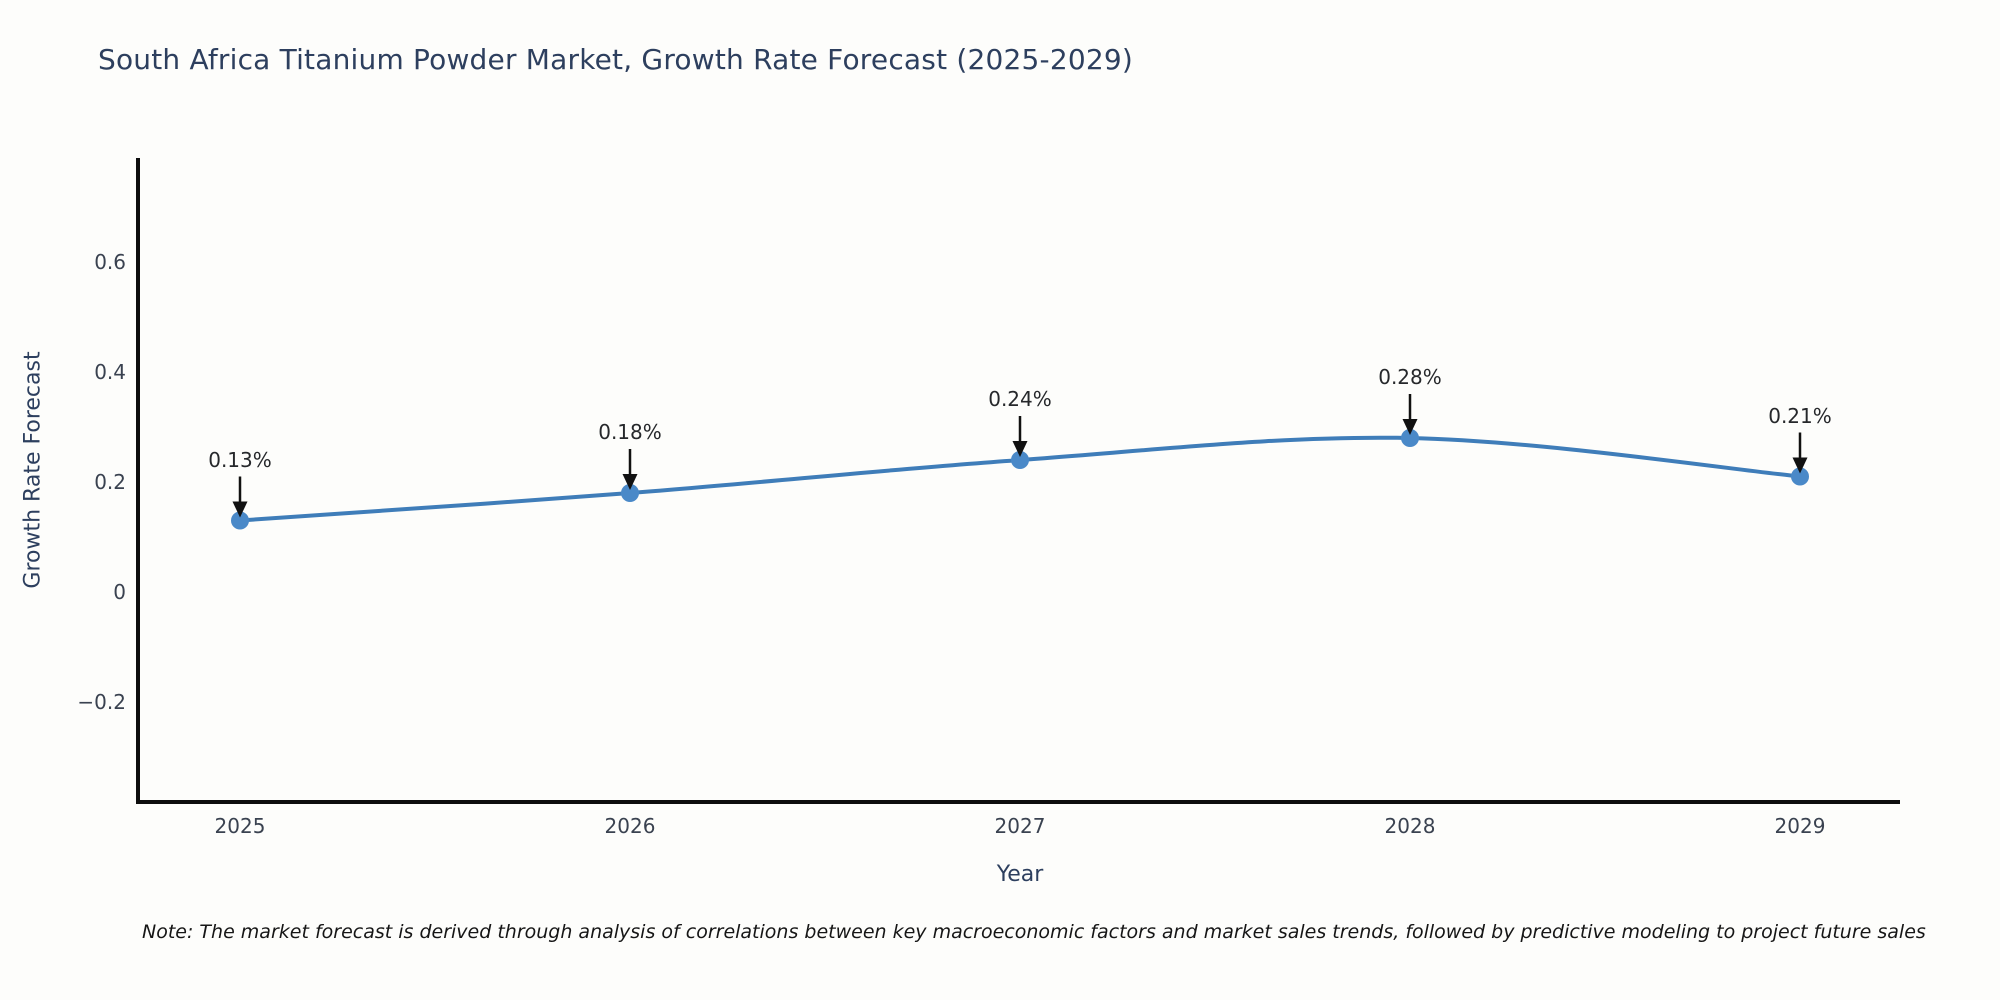 This screenshot has width=2000, height=1000. I want to click on y-axis-line, so click(138, 481).